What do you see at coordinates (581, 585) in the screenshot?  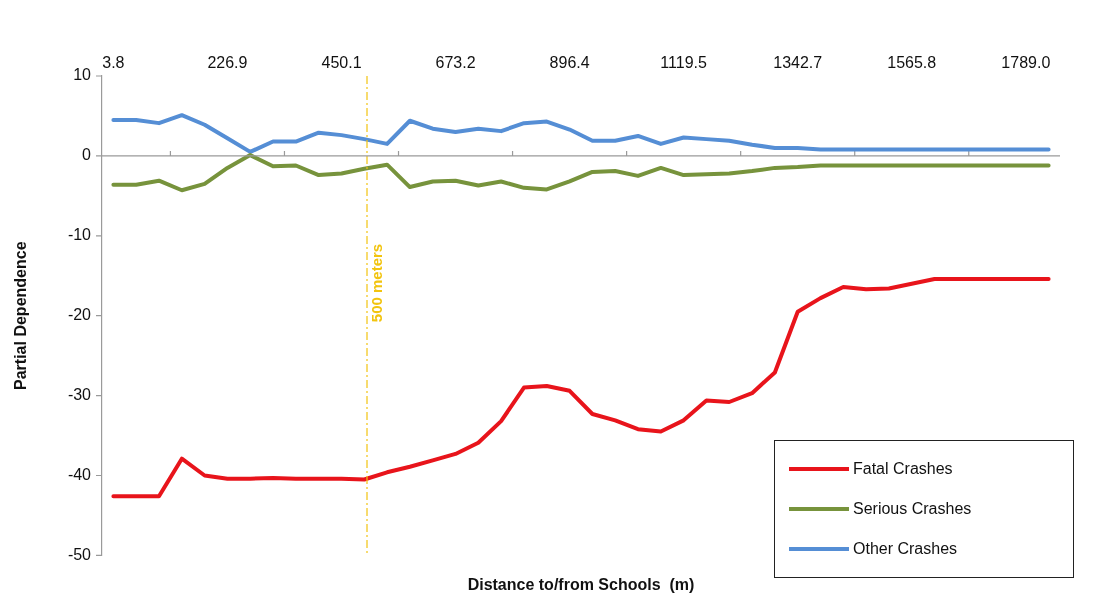 I see `x-axis-title: Distance to/from Schools (m)` at bounding box center [581, 585].